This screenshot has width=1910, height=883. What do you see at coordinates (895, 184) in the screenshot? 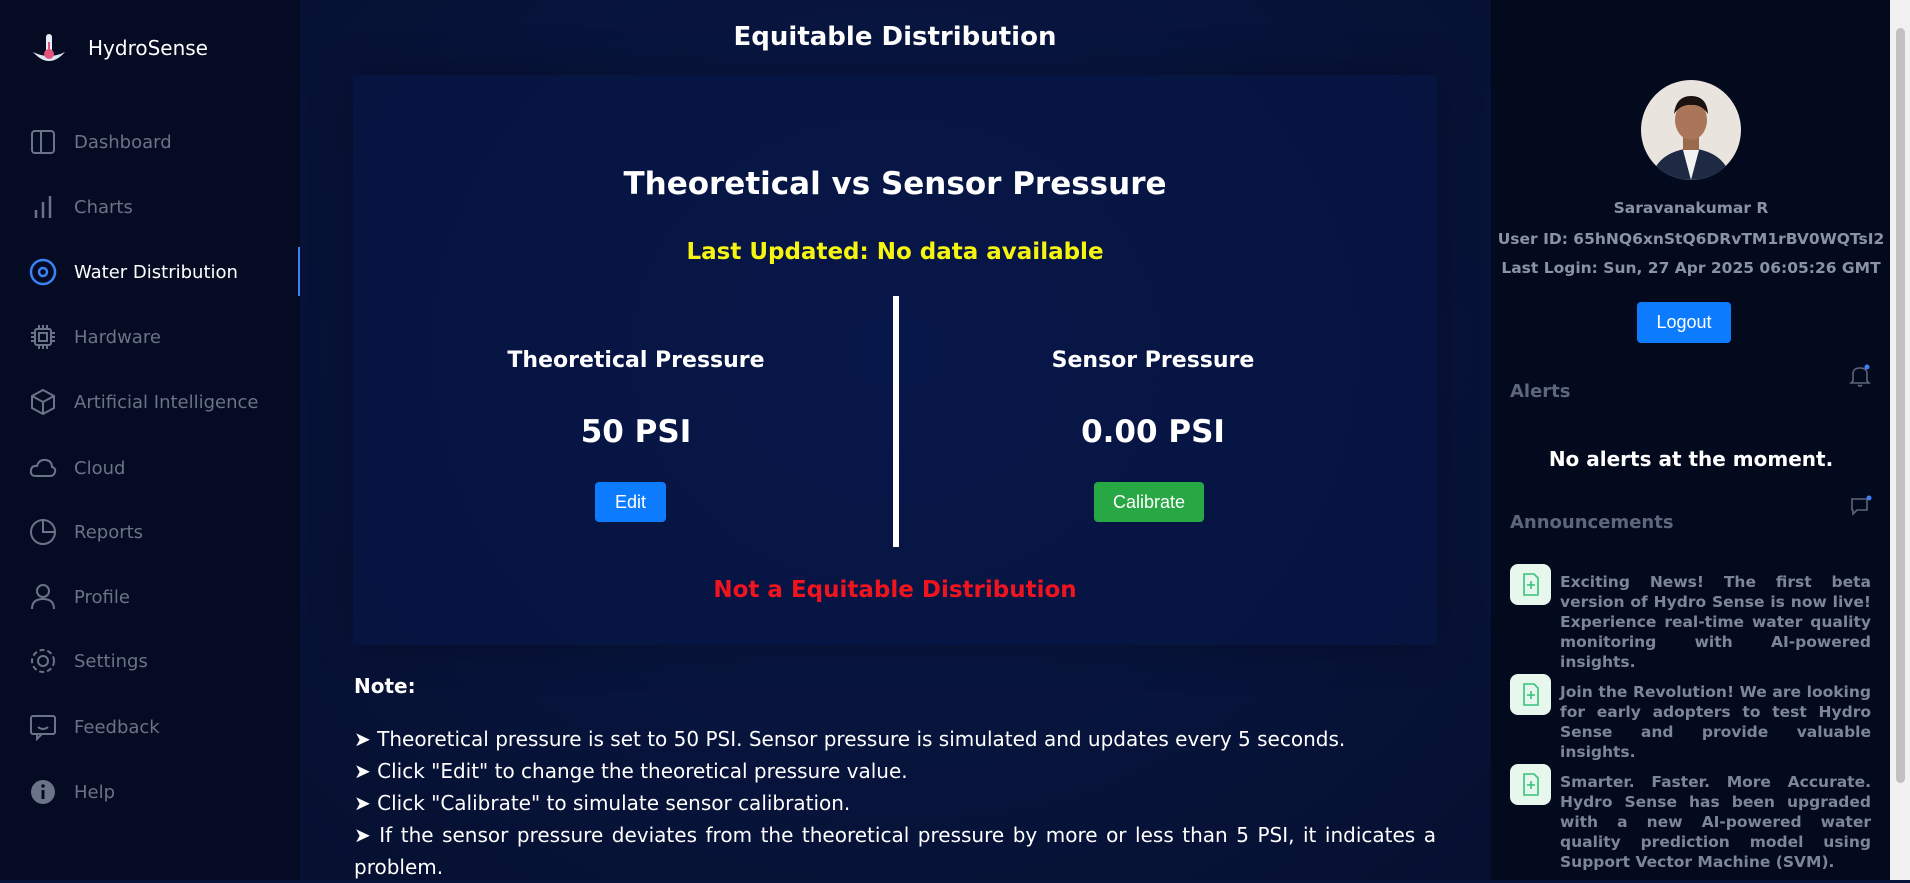
I see `card-title: Theoretical vs Sensor Pressure` at bounding box center [895, 184].